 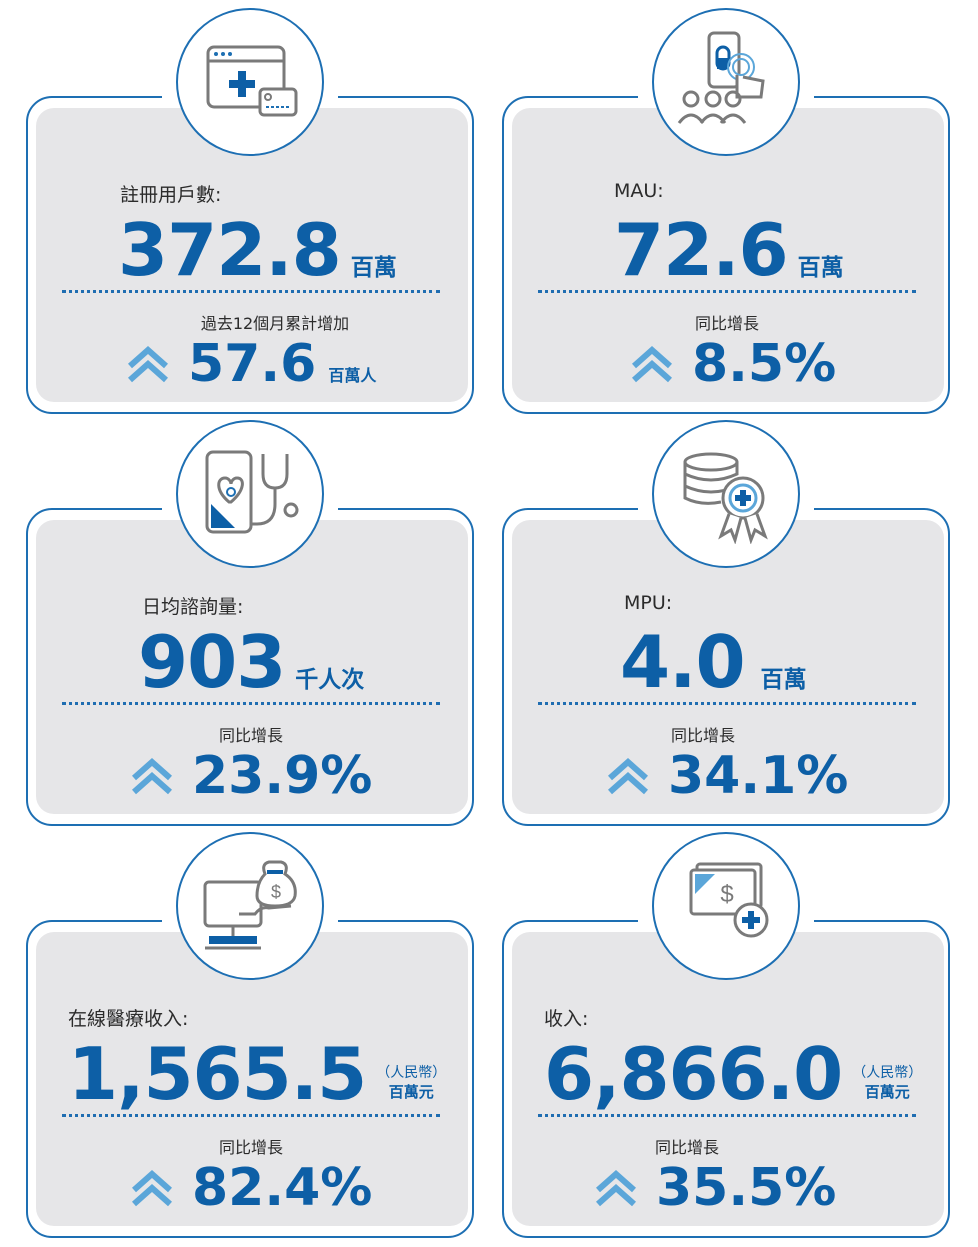 What do you see at coordinates (693, 1074) in the screenshot?
I see `metric-value: 6,866.0` at bounding box center [693, 1074].